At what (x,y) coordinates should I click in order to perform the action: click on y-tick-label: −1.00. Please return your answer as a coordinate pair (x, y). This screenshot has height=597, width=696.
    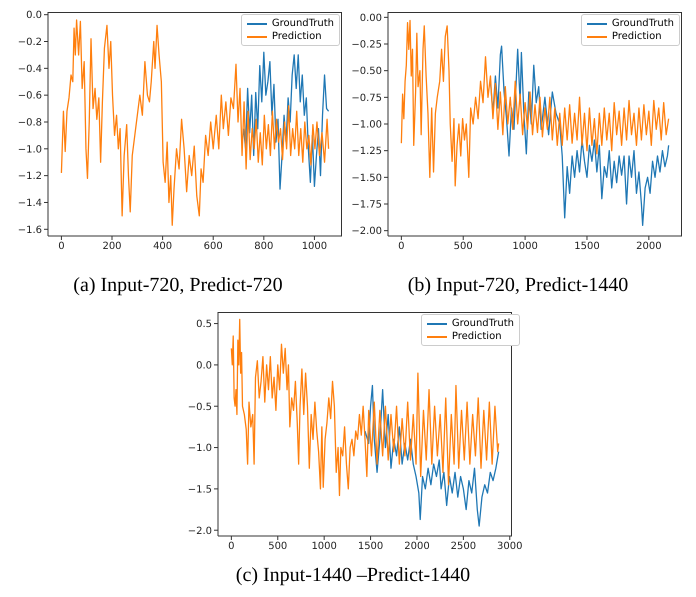
    Looking at the image, I should click on (366, 125).